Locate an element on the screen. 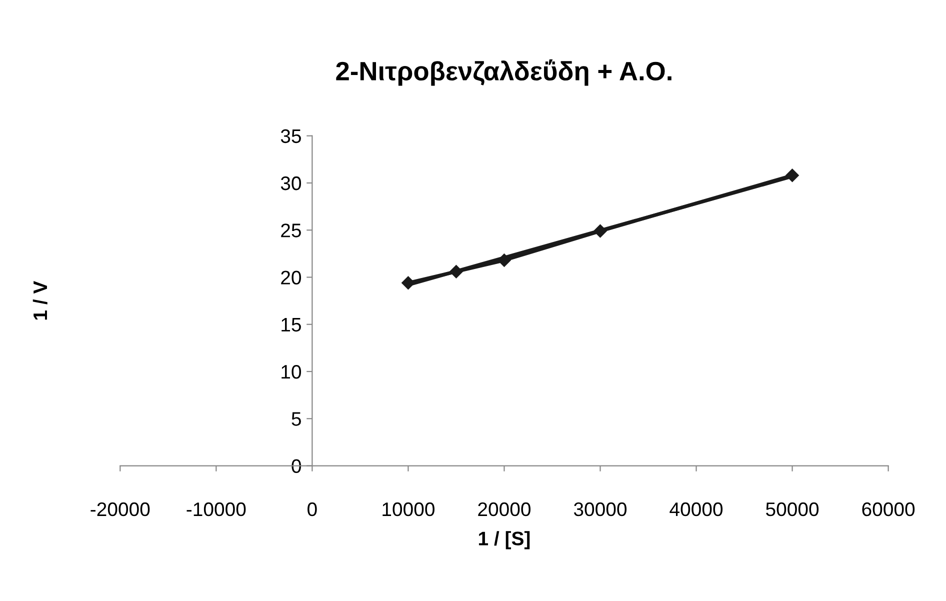  x-tick-label: 40000 is located at coordinates (696, 509).